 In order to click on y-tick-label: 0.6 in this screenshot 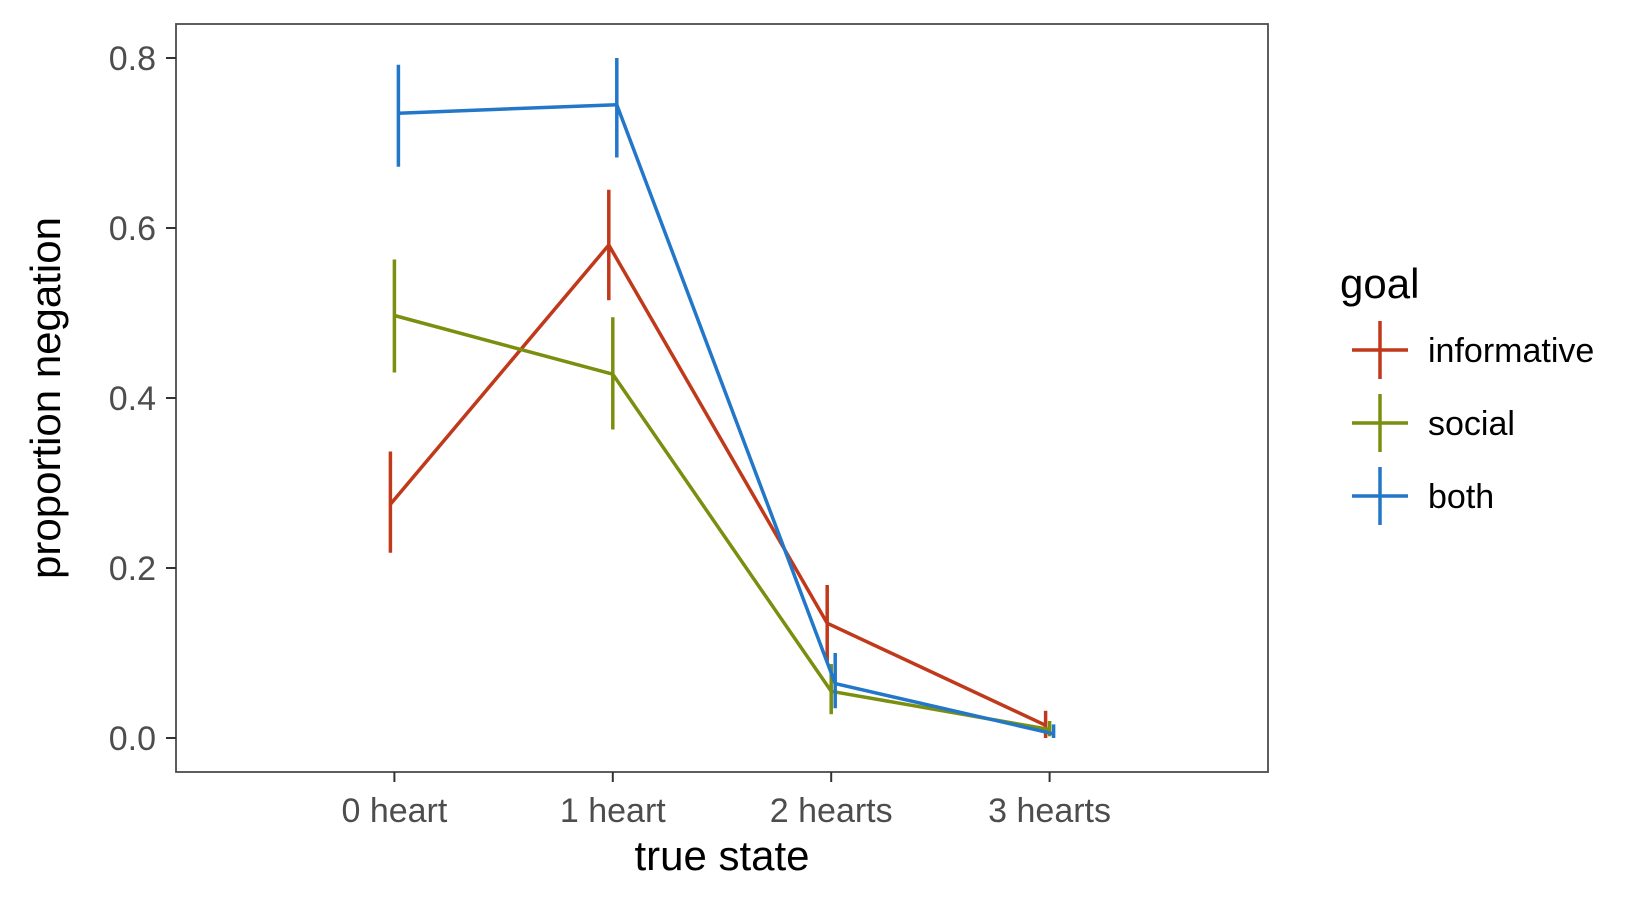, I will do `click(132, 229)`.